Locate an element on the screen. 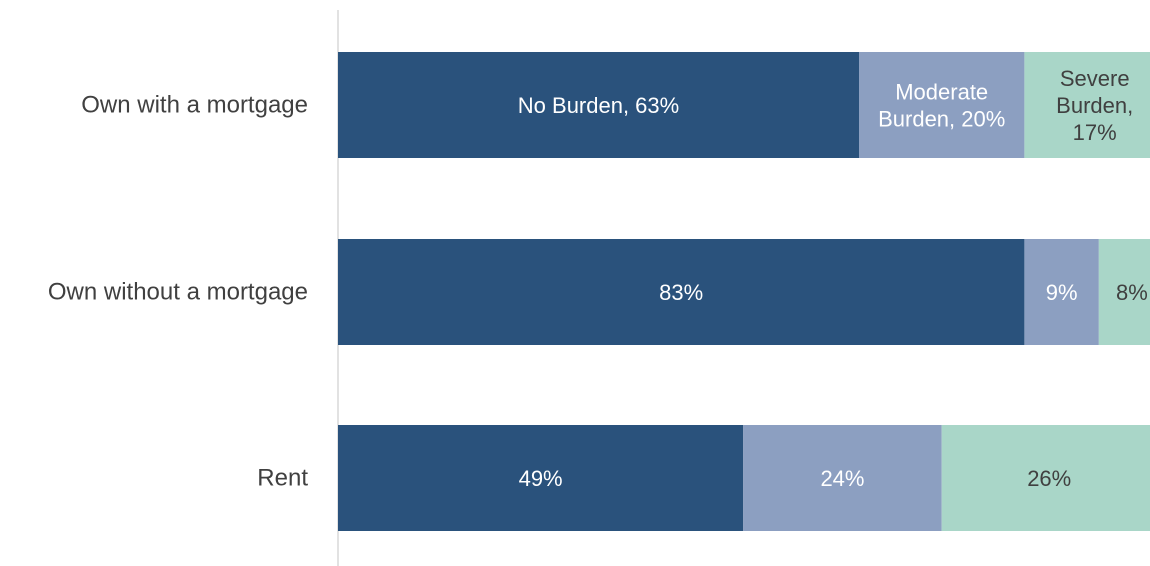 This screenshot has height=566, width=1150. data-label: 26% is located at coordinates (1049, 478).